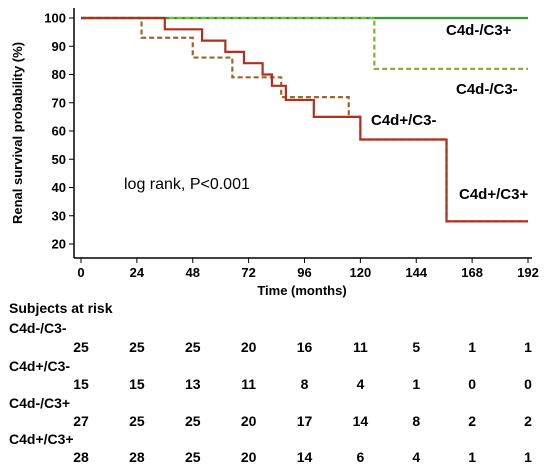 This screenshot has width=550, height=467. Describe the element at coordinates (193, 272) in the screenshot. I see `x-tick-label: 48` at that location.